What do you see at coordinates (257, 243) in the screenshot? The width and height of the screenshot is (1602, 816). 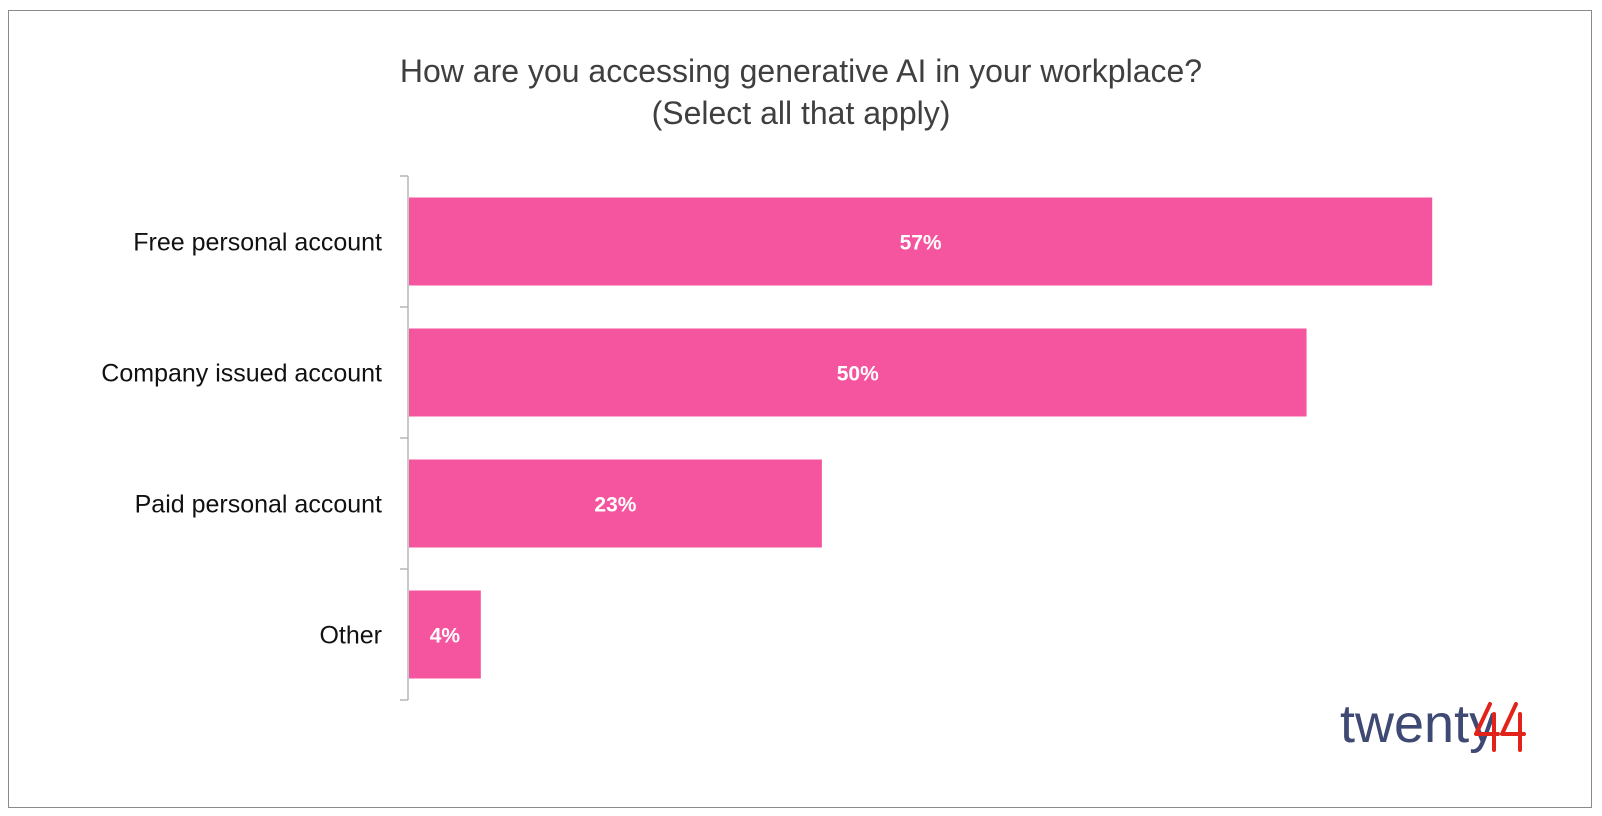 I see `category-label: Free personal account` at bounding box center [257, 243].